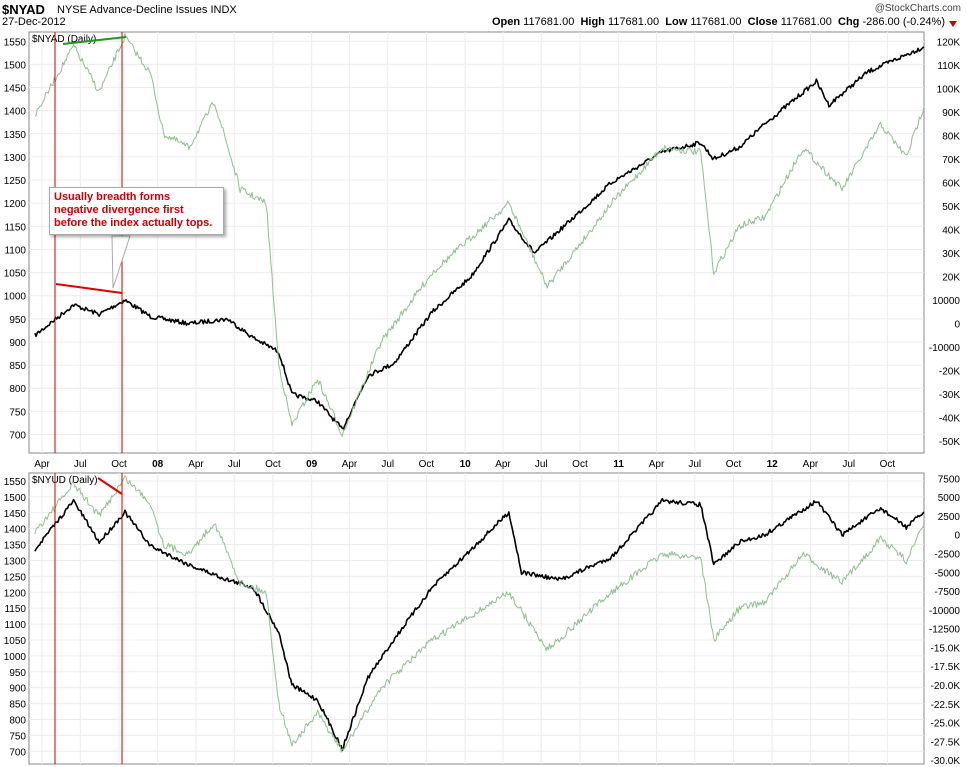 Image resolution: width=967 pixels, height=767 pixels. Describe the element at coordinates (946, 648) in the screenshot. I see `right-tick-label: -15.0K` at that location.